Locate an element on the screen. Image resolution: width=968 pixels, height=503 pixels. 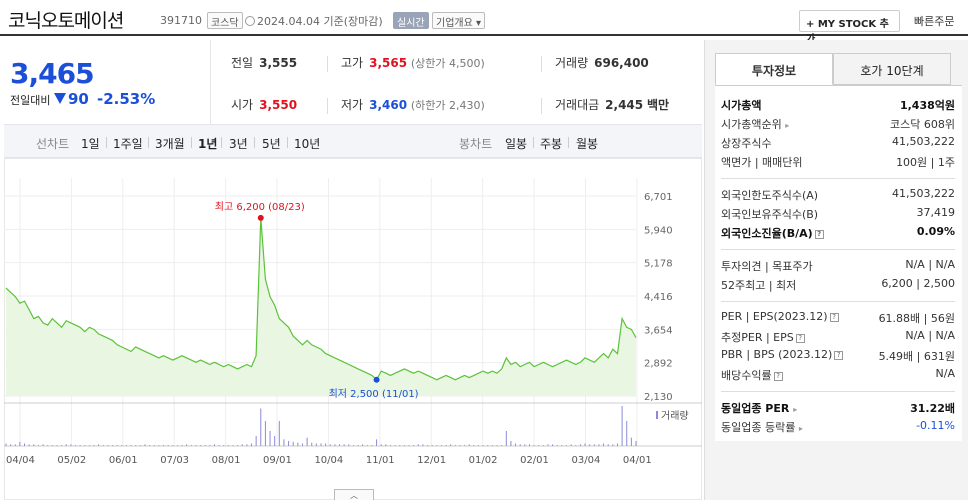
tab-daily-candle: 일봉 is located at coordinates (516, 144).